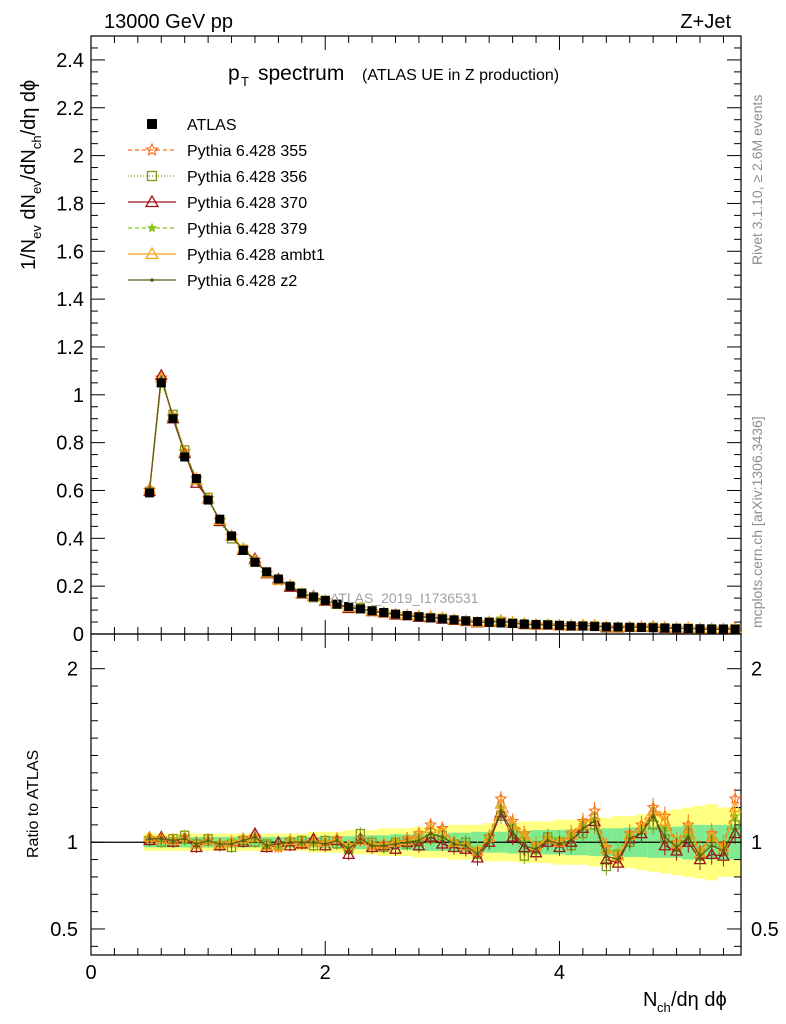  I want to click on ylabel-part-7: /dη dϕ, so click(29, 108).